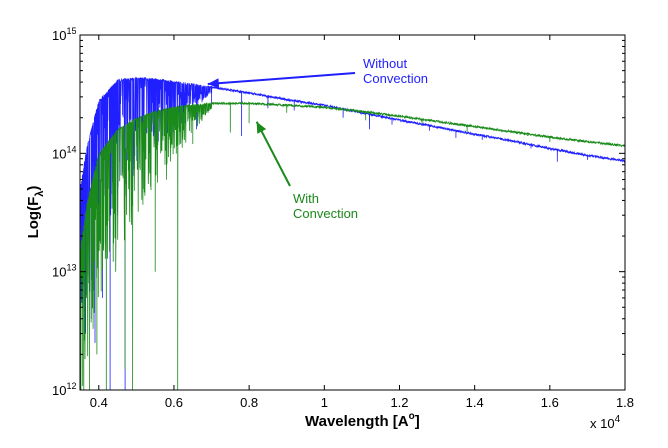 The width and height of the screenshot is (668, 448). Describe the element at coordinates (399, 402) in the screenshot. I see `x-tick-label: 1.2` at that location.